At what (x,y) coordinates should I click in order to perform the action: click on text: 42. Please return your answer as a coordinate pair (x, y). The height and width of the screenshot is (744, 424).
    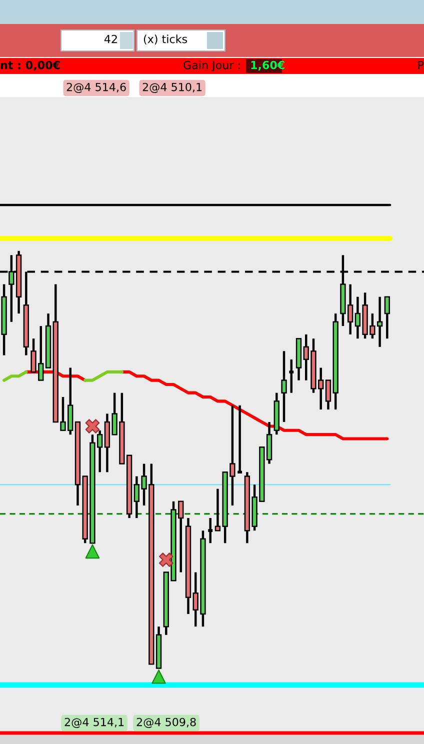
    Looking at the image, I should click on (110, 39).